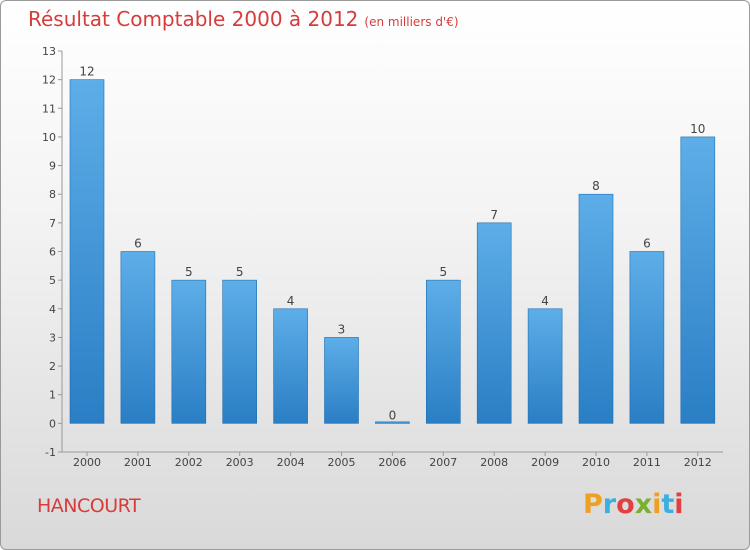  Describe the element at coordinates (86, 72) in the screenshot. I see `data-label: 12` at that location.